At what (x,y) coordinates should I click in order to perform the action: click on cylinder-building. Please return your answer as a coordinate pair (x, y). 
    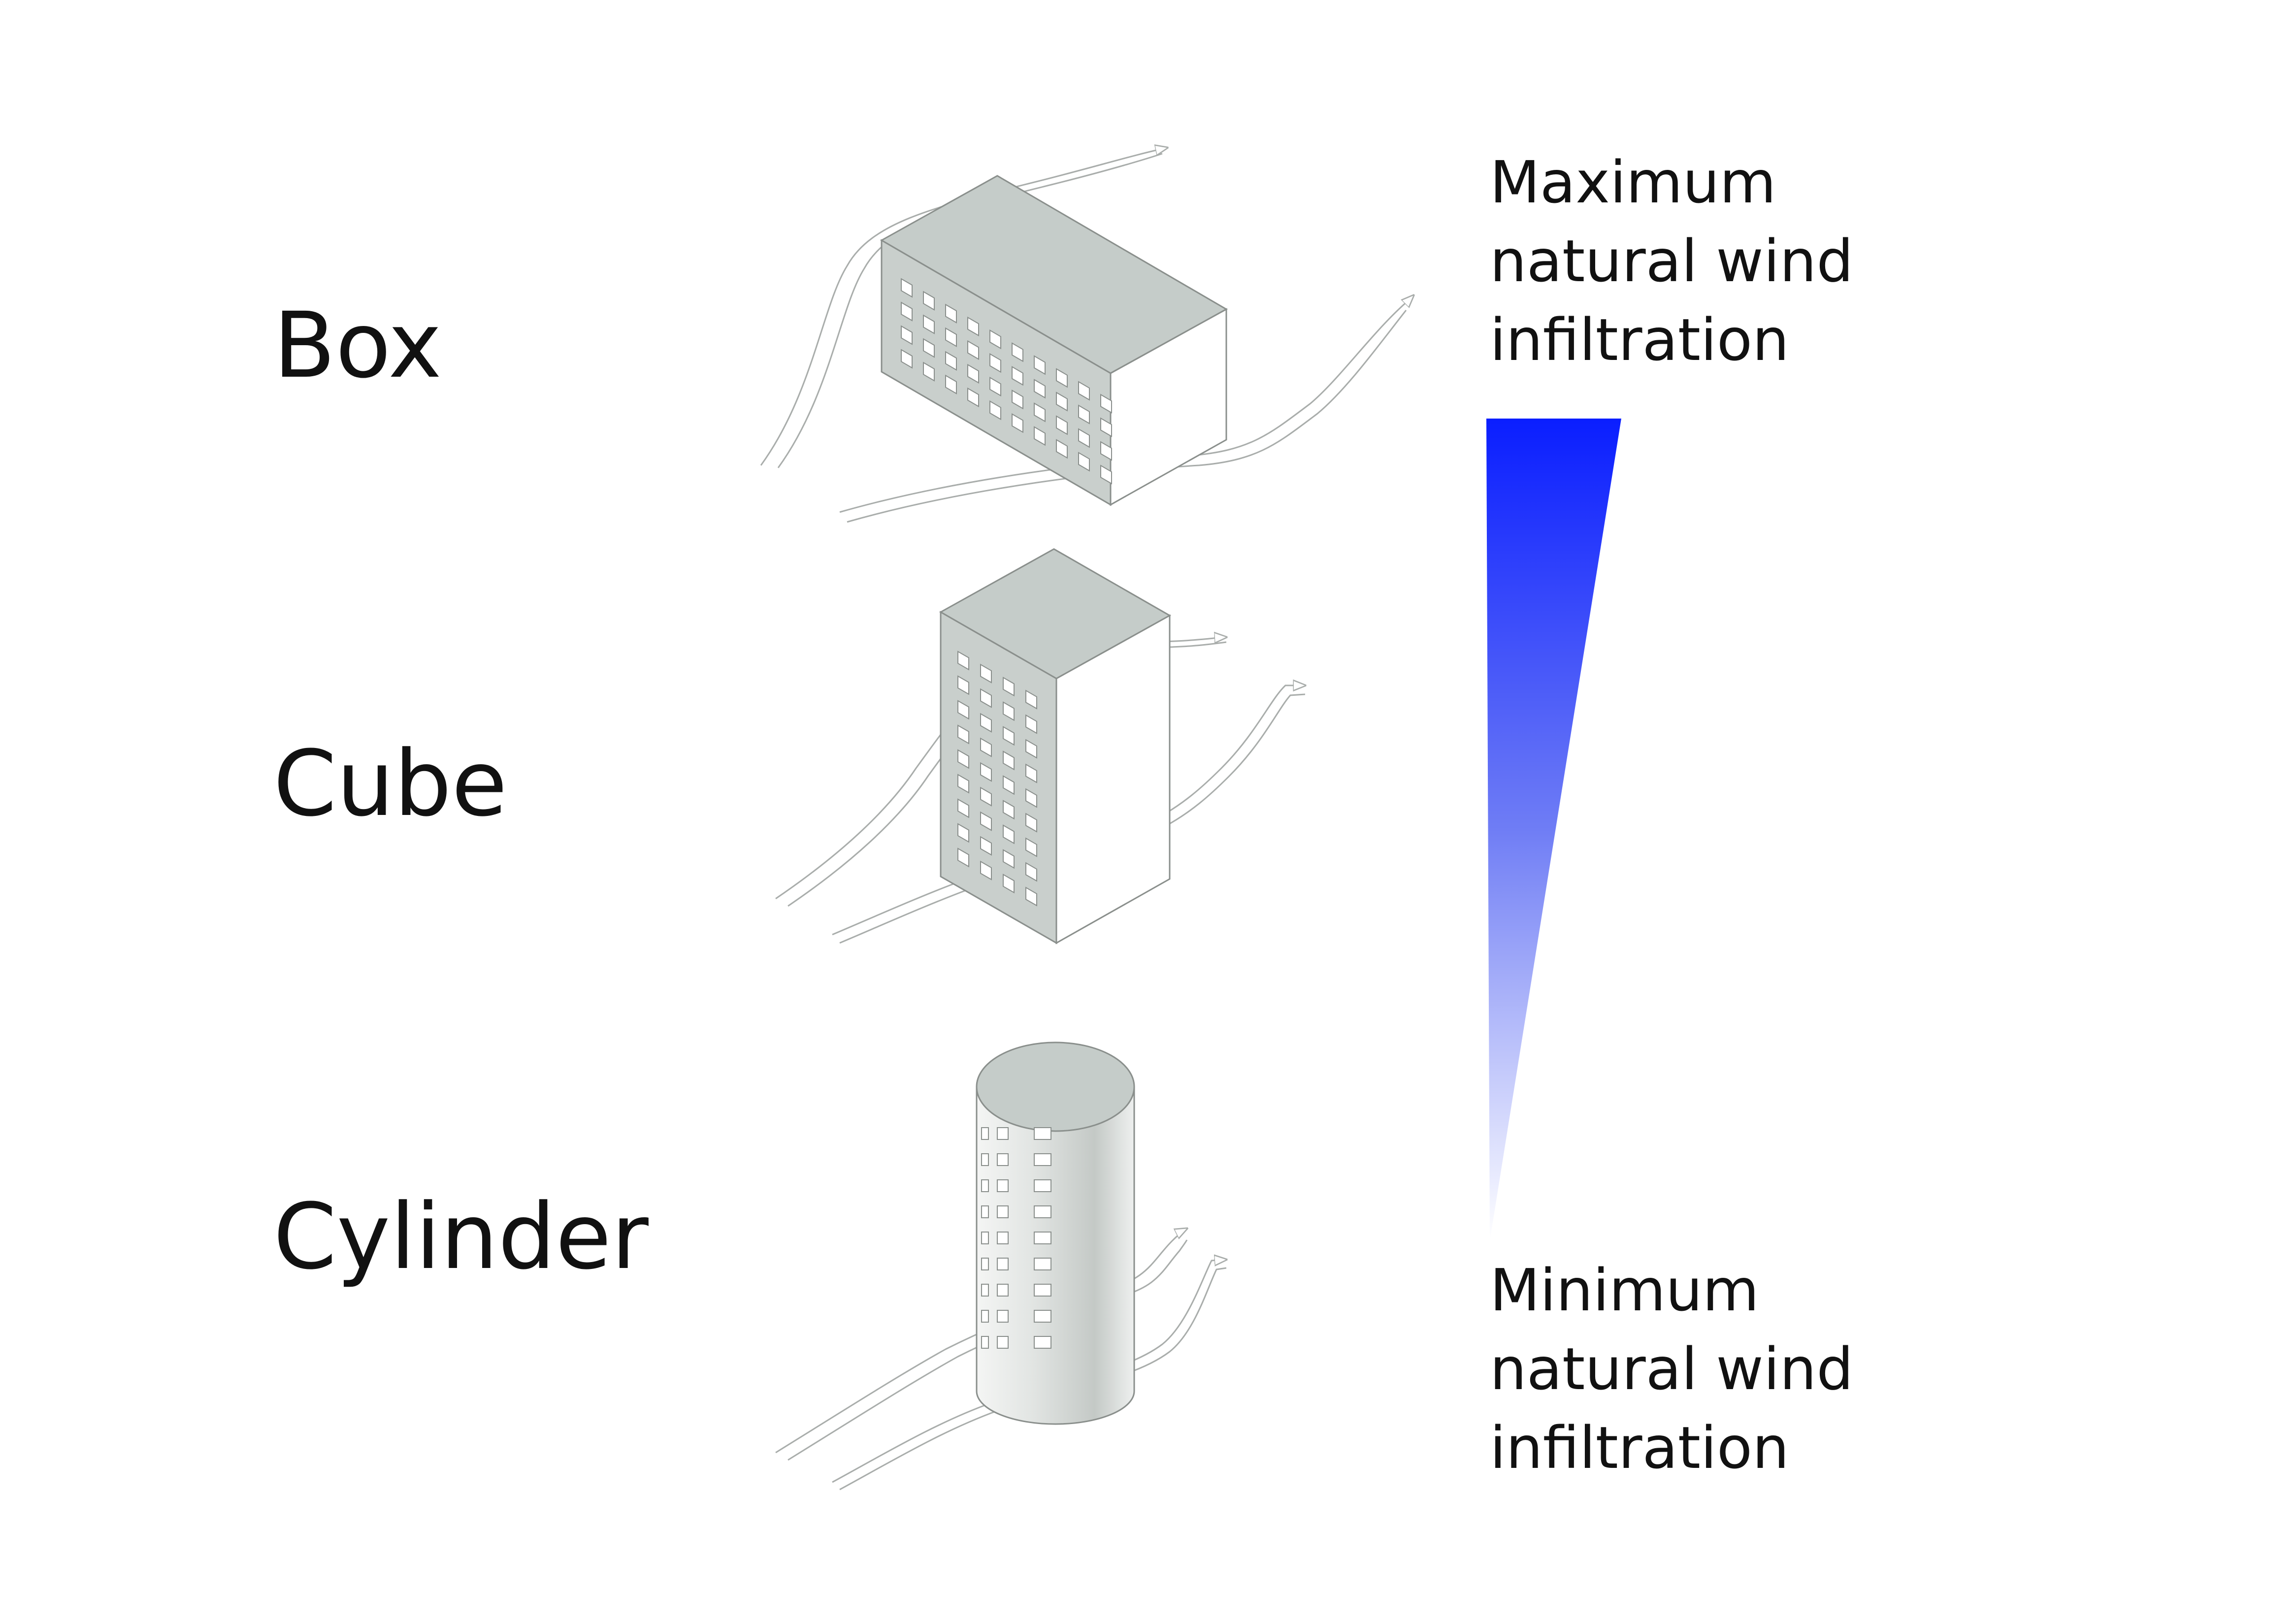
    Looking at the image, I should click on (1000, 1266).